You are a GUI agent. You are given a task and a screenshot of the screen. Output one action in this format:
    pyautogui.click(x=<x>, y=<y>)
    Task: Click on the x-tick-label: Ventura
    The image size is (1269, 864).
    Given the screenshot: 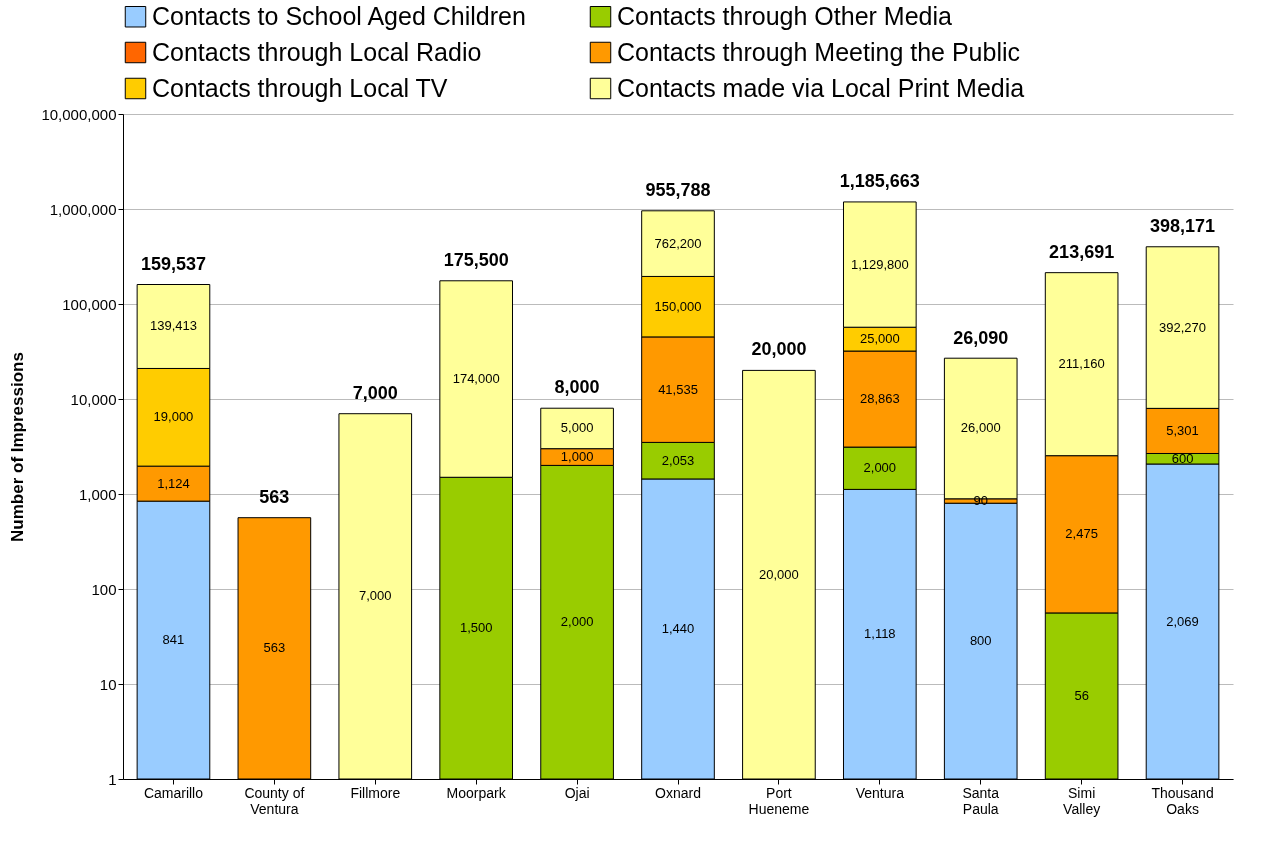 What is the action you would take?
    pyautogui.click(x=880, y=792)
    